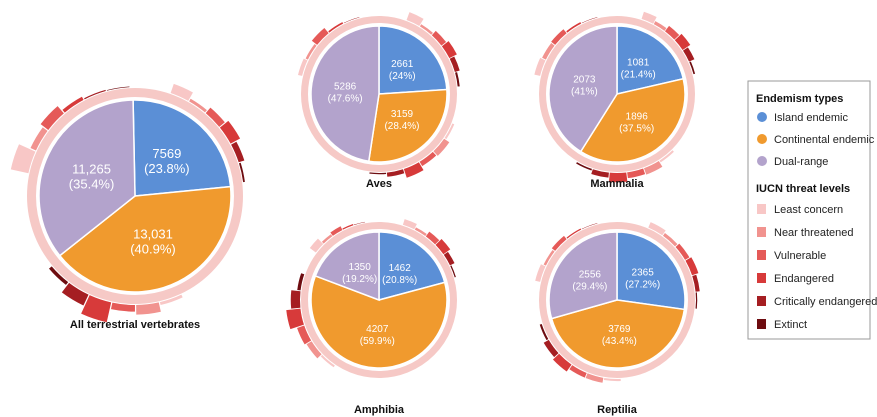 Image resolution: width=877 pixels, height=417 pixels. I want to click on slice-value-label: 2365, so click(643, 273).